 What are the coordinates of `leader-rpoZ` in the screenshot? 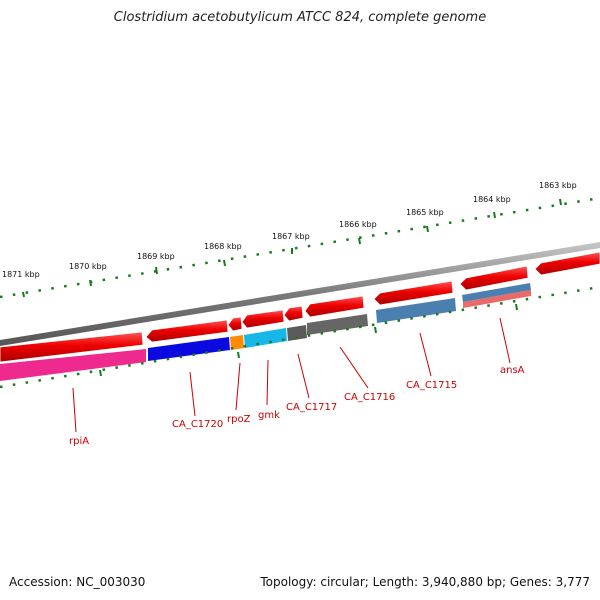 It's located at (238, 386).